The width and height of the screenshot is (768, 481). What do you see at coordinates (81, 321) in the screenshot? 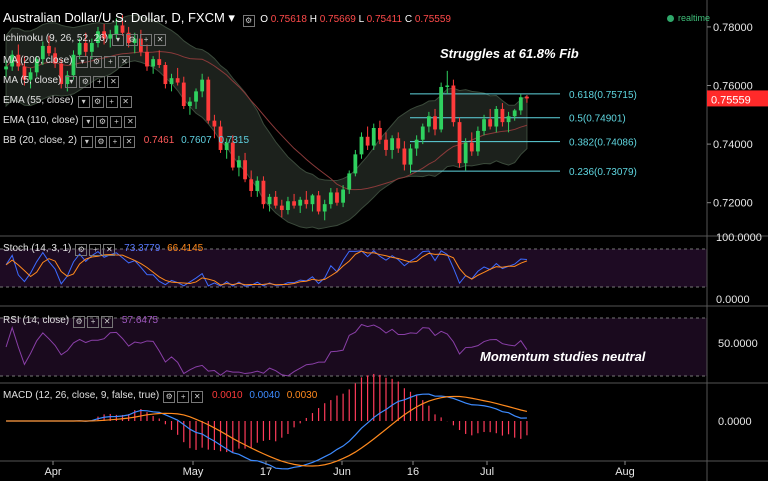
I see `indicator-rsi: RSI (14, close) ⚙ + ✕ 57.6475` at bounding box center [81, 321].